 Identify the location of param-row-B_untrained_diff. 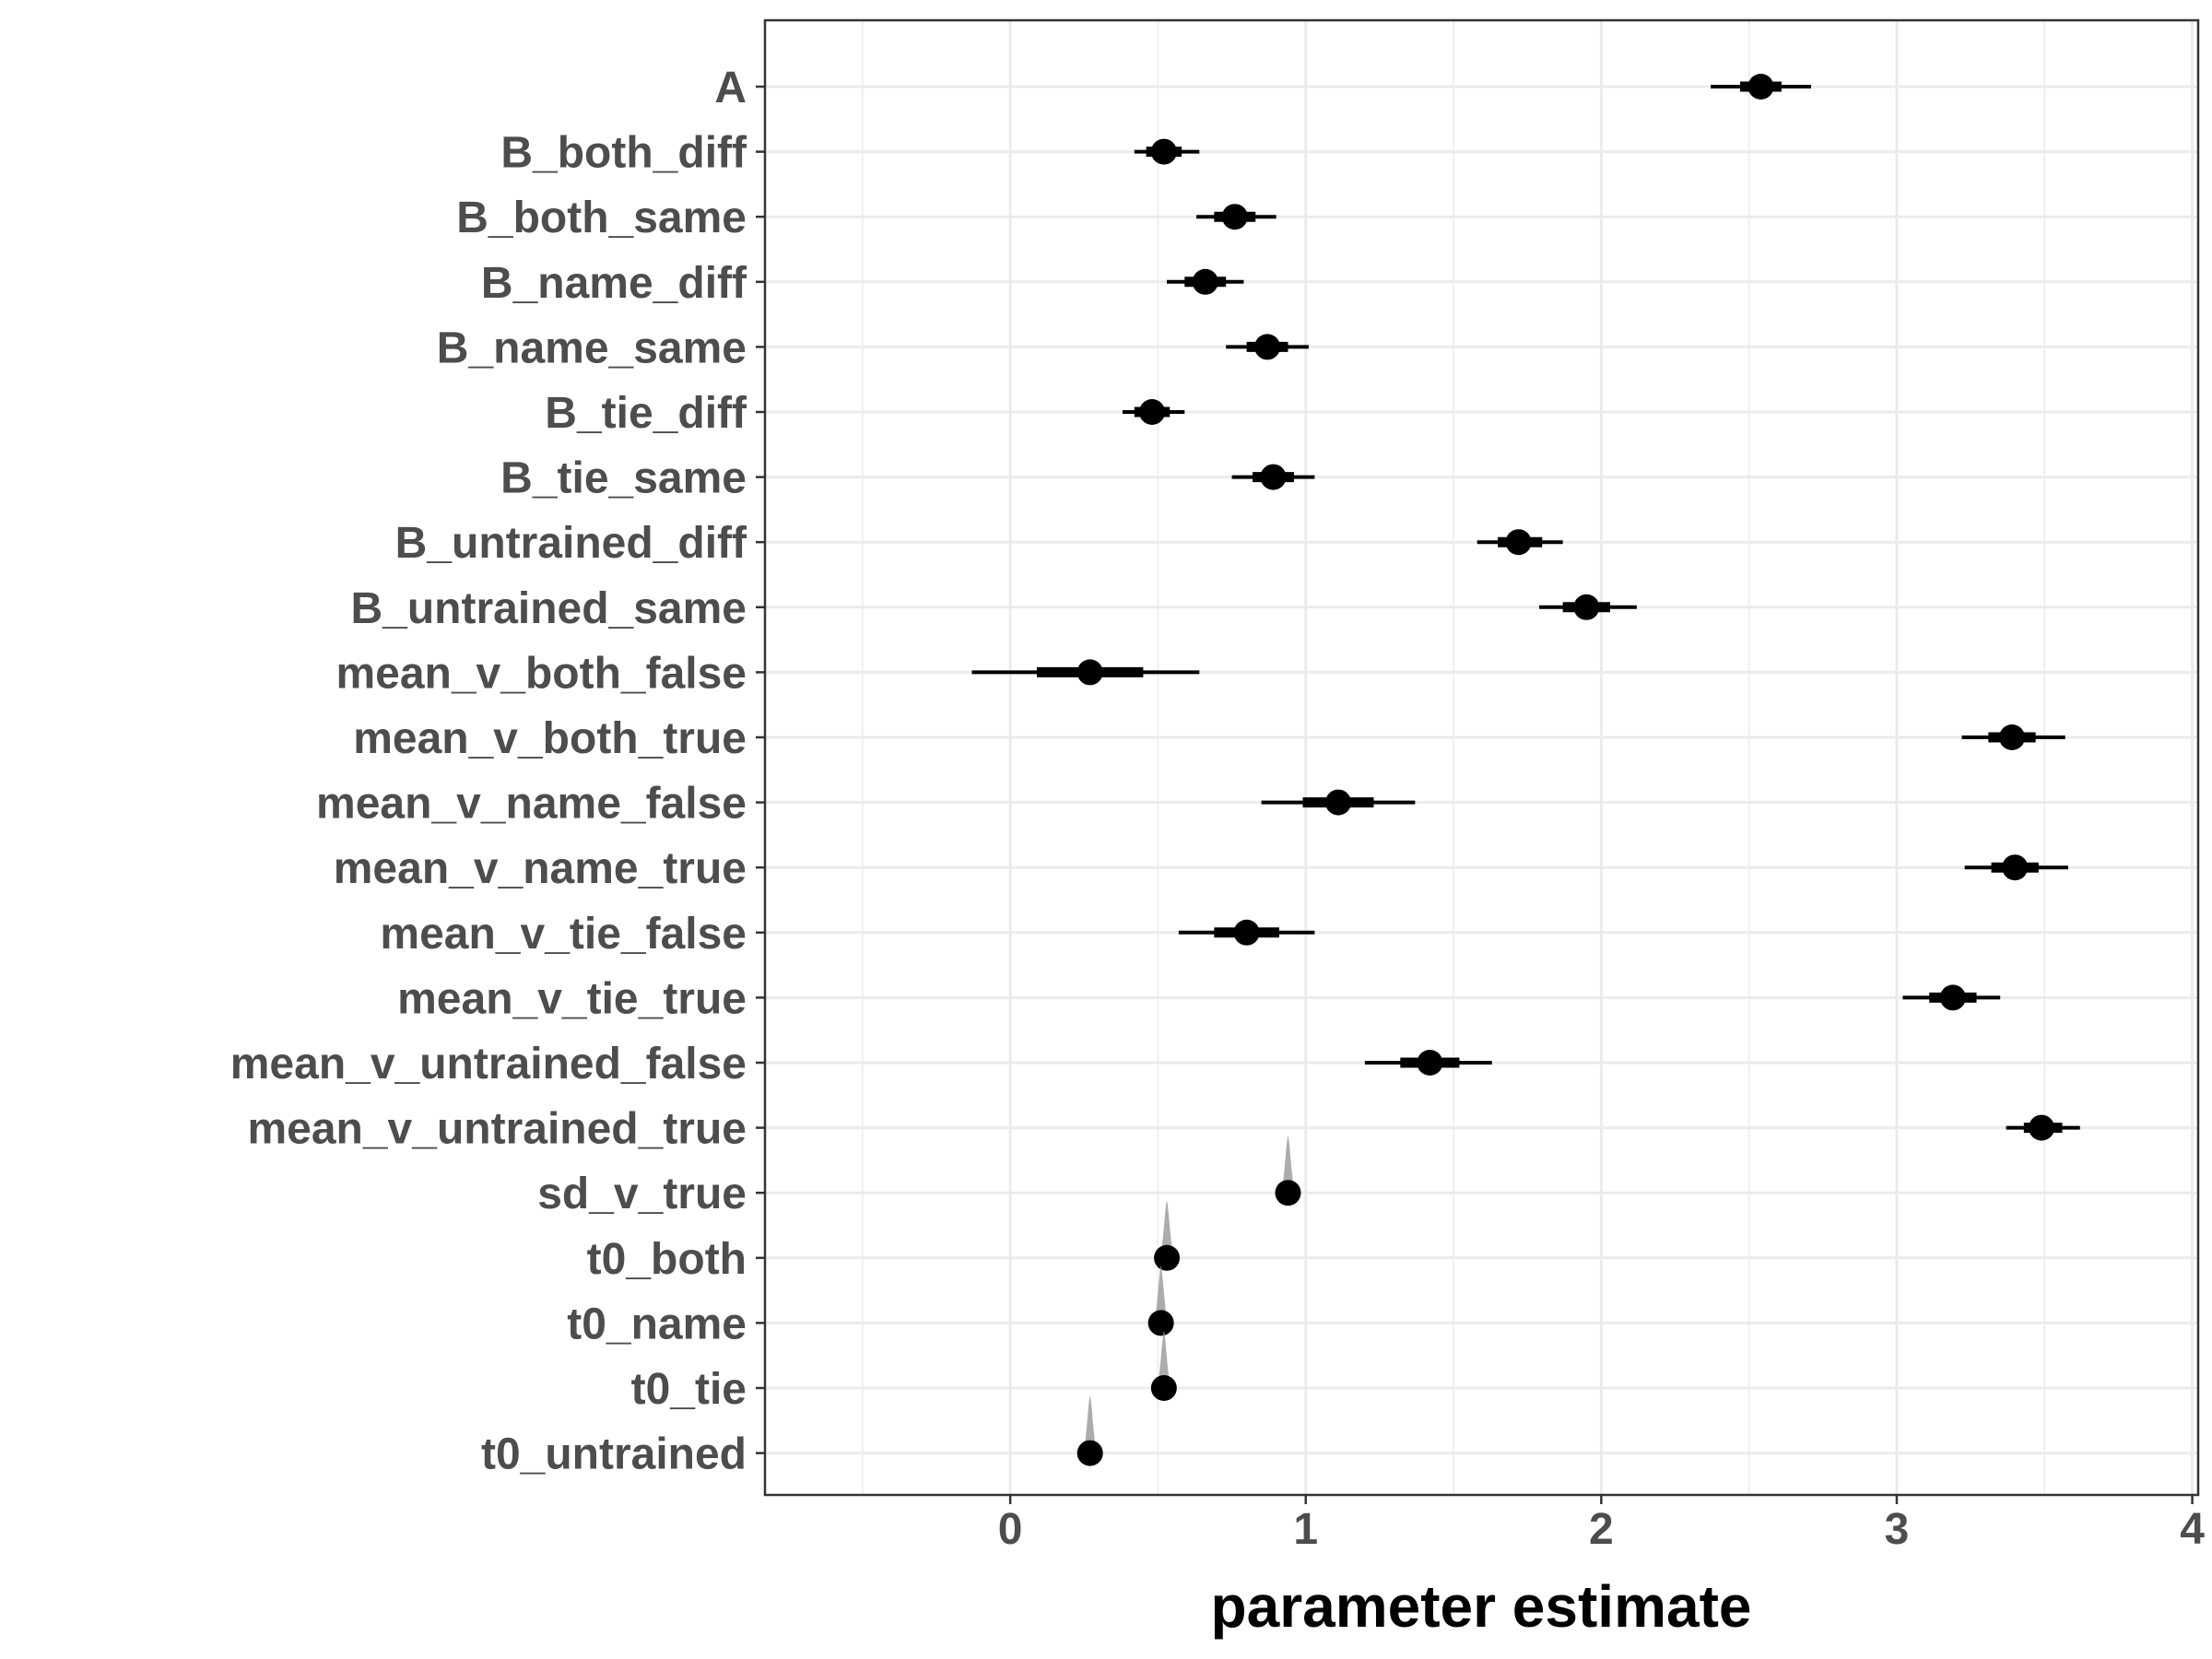
(1520, 542).